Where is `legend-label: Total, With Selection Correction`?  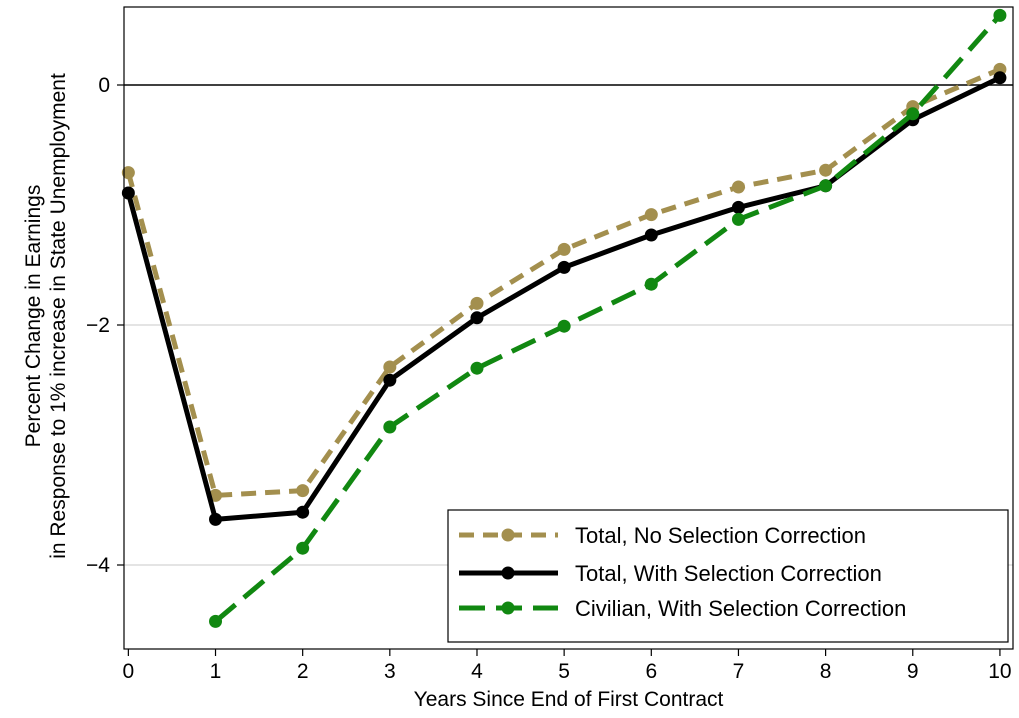 legend-label: Total, With Selection Correction is located at coordinates (728, 573).